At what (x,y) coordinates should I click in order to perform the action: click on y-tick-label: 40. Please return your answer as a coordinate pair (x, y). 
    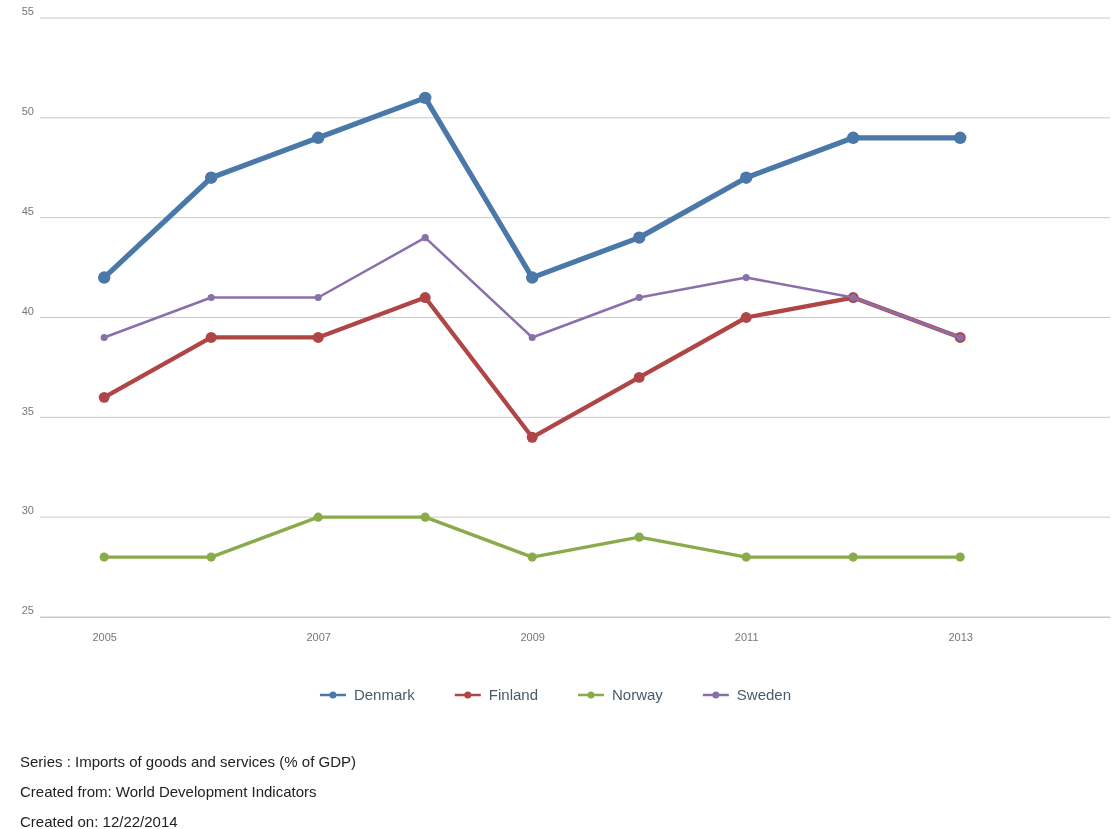
    Looking at the image, I should click on (27, 310).